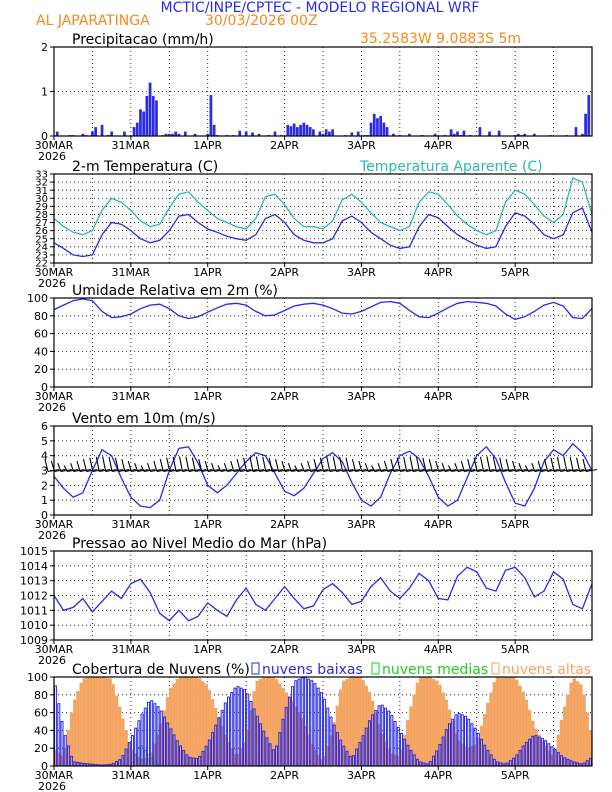 This screenshot has width=612, height=792. Describe the element at coordinates (323, 309) in the screenshot. I see `series-line` at that location.